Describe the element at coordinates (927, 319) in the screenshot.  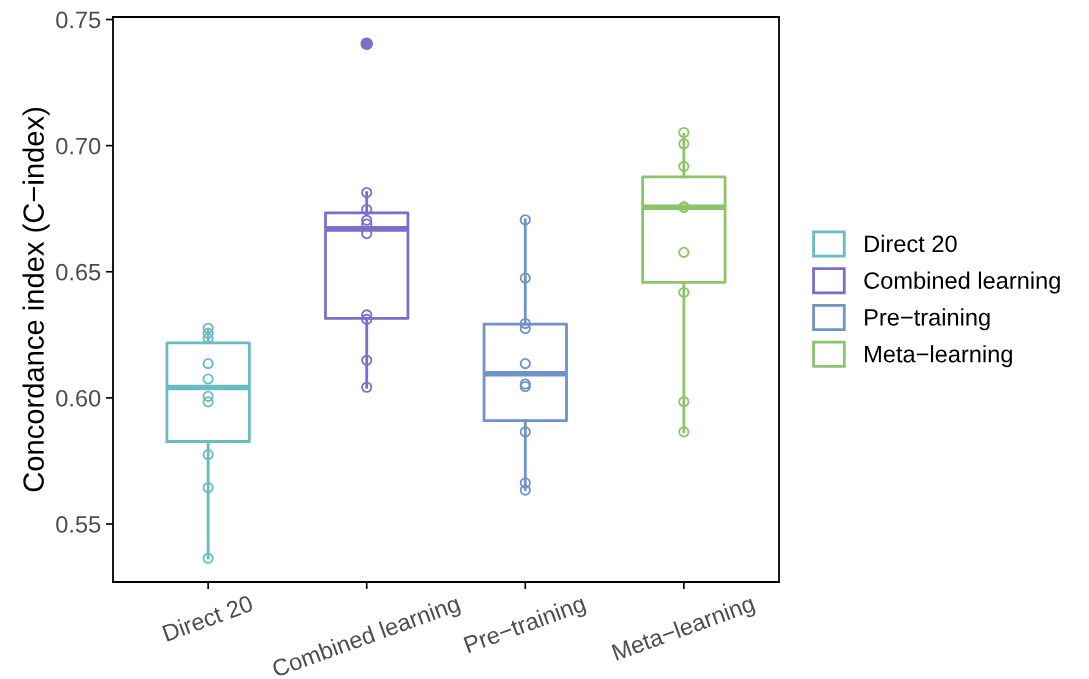
I see `legend-label: Pre−training` at that location.